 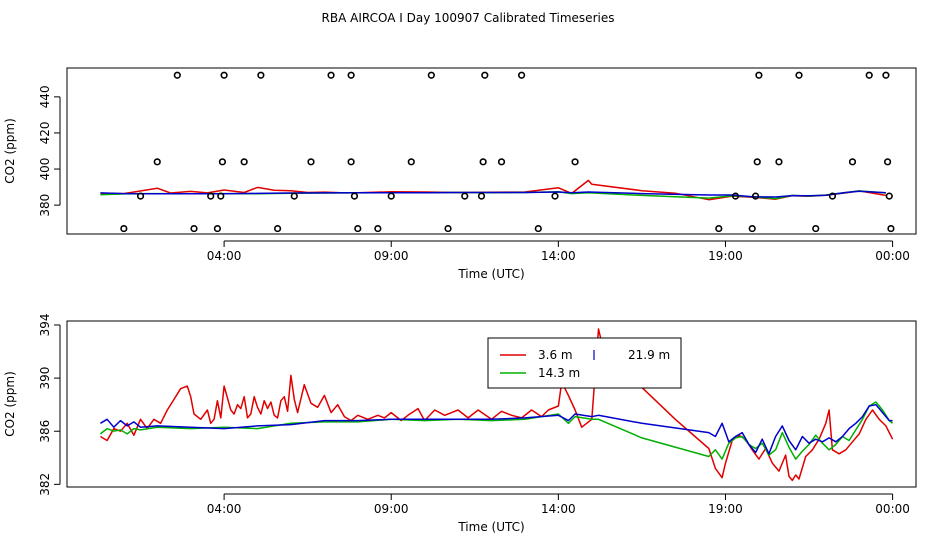 What do you see at coordinates (490, 527) in the screenshot?
I see `bottom-x-axis-label: Time (UTC)` at bounding box center [490, 527].